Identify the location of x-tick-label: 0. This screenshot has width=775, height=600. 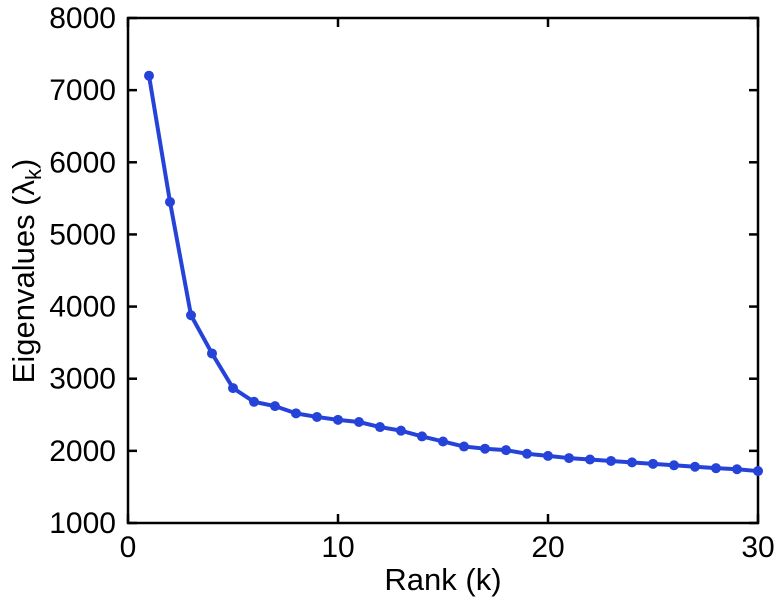
(128, 547).